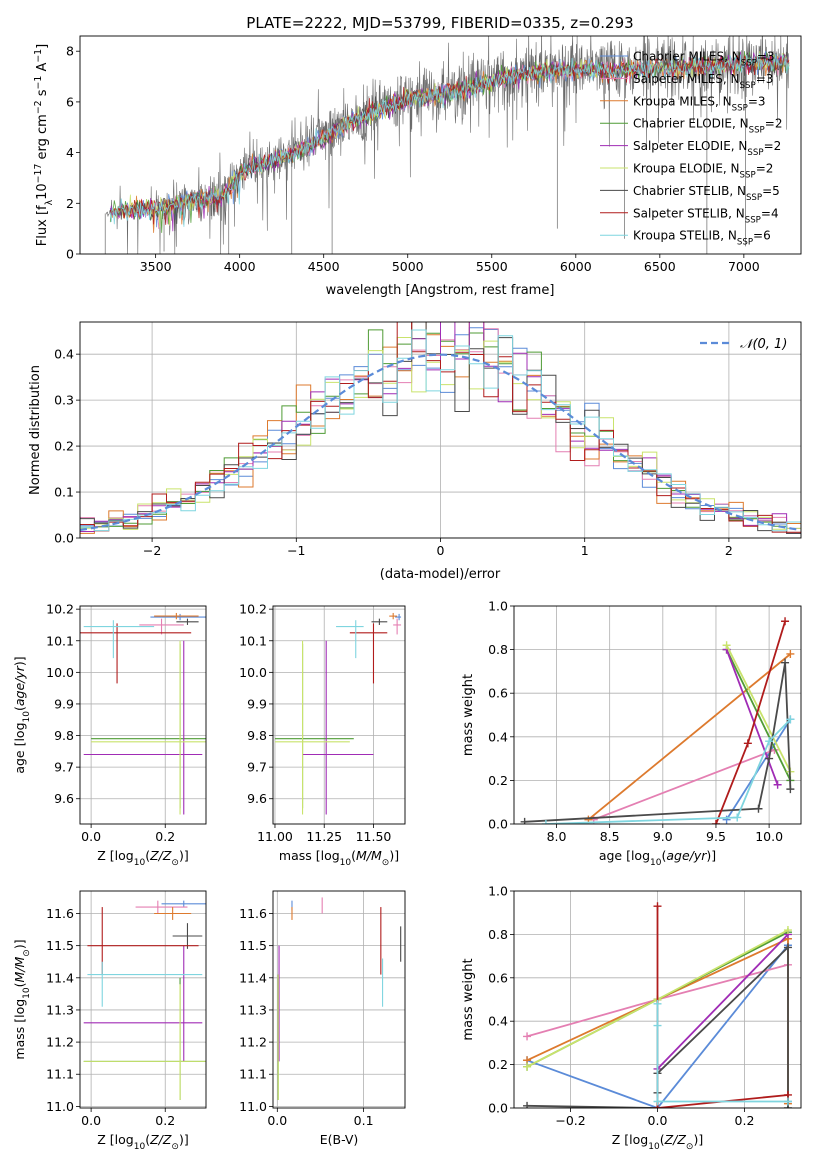 The width and height of the screenshot is (819, 1170). Describe the element at coordinates (253, 977) in the screenshot. I see `y-tick-label: 11.4` at that location.